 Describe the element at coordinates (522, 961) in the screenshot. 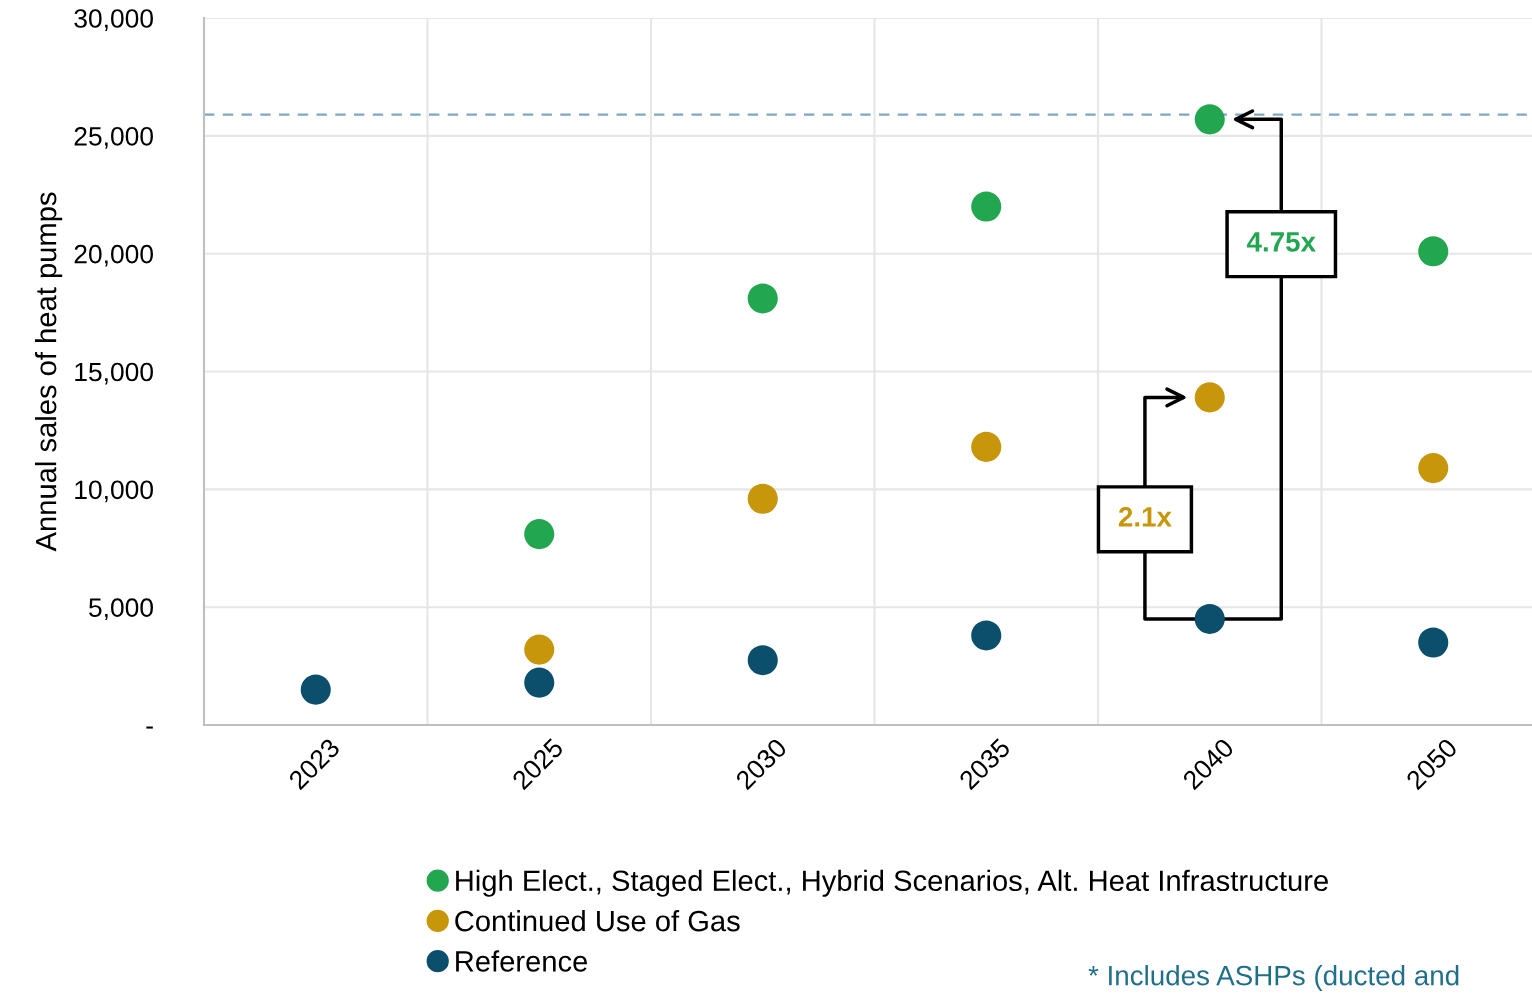

I see `legend-label: Reference` at that location.